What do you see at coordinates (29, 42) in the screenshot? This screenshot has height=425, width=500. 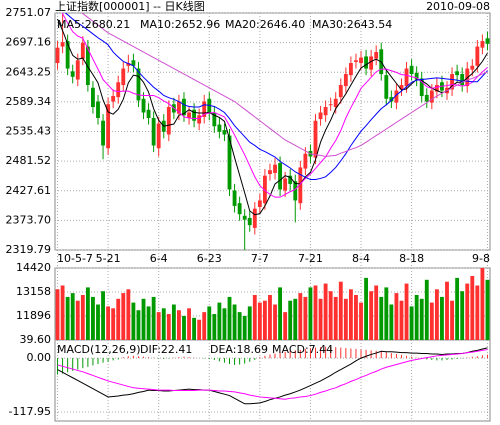 I see `y-tick-label: 2697.16` at bounding box center [29, 42].